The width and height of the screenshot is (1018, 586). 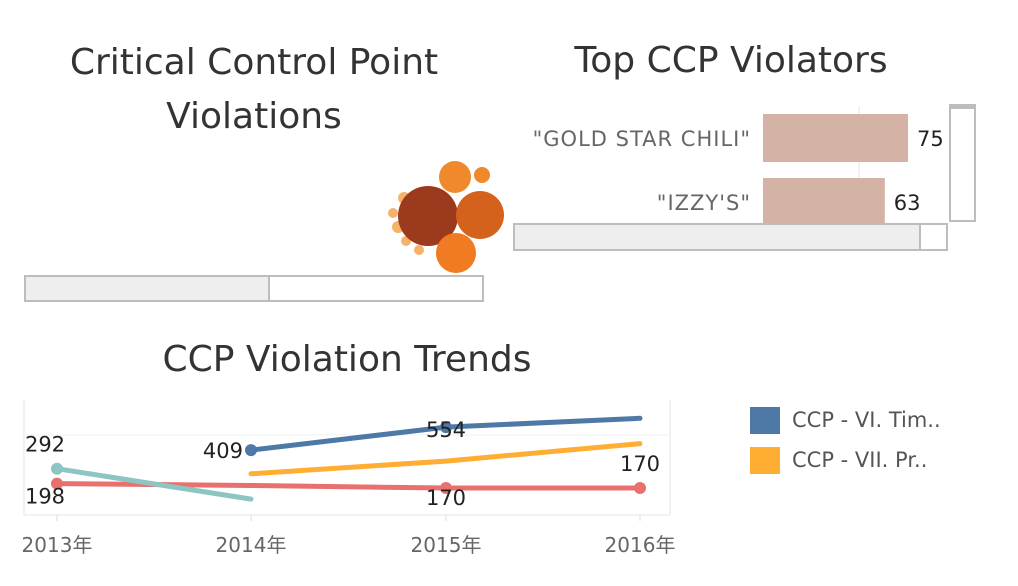 I want to click on legend-label: CCP - VI. Tim.., so click(x=866, y=420).